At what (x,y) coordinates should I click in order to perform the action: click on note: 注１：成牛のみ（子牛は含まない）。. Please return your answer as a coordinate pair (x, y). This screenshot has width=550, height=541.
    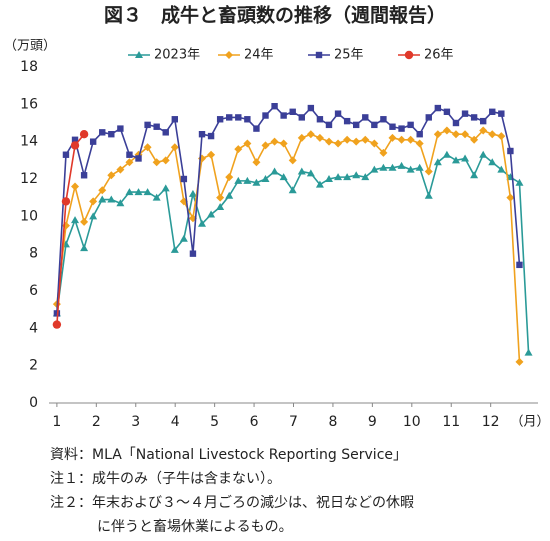
    Looking at the image, I should click on (165, 479).